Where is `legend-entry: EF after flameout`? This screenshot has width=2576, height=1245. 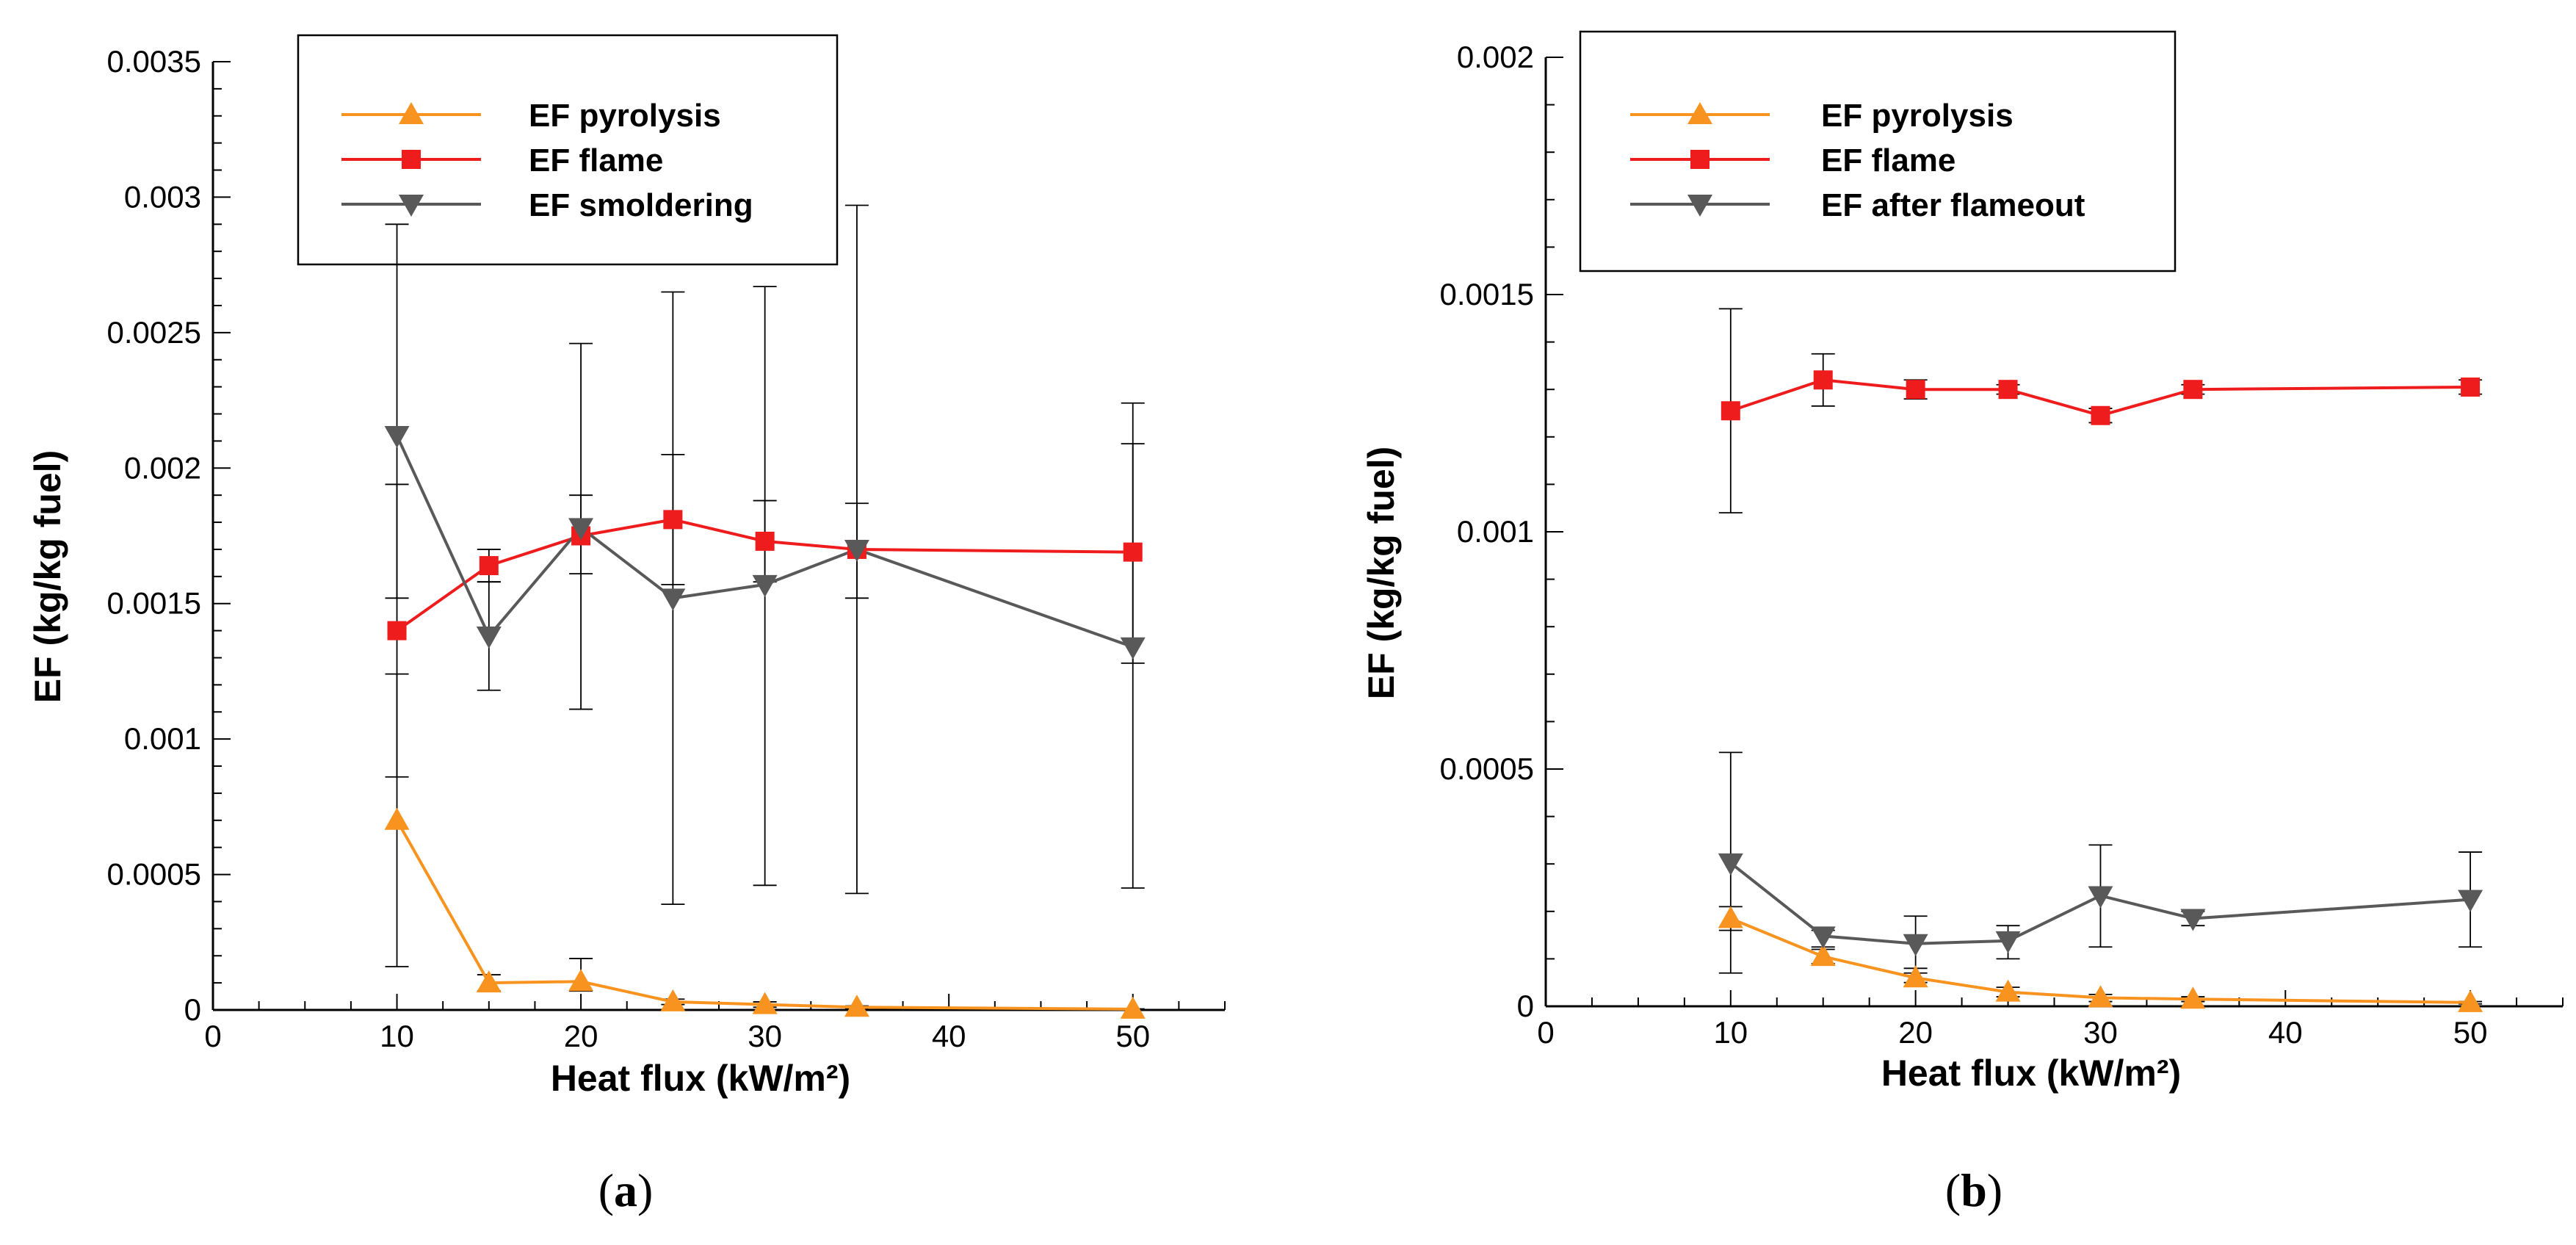
legend-entry: EF after flameout is located at coordinates (1857, 205).